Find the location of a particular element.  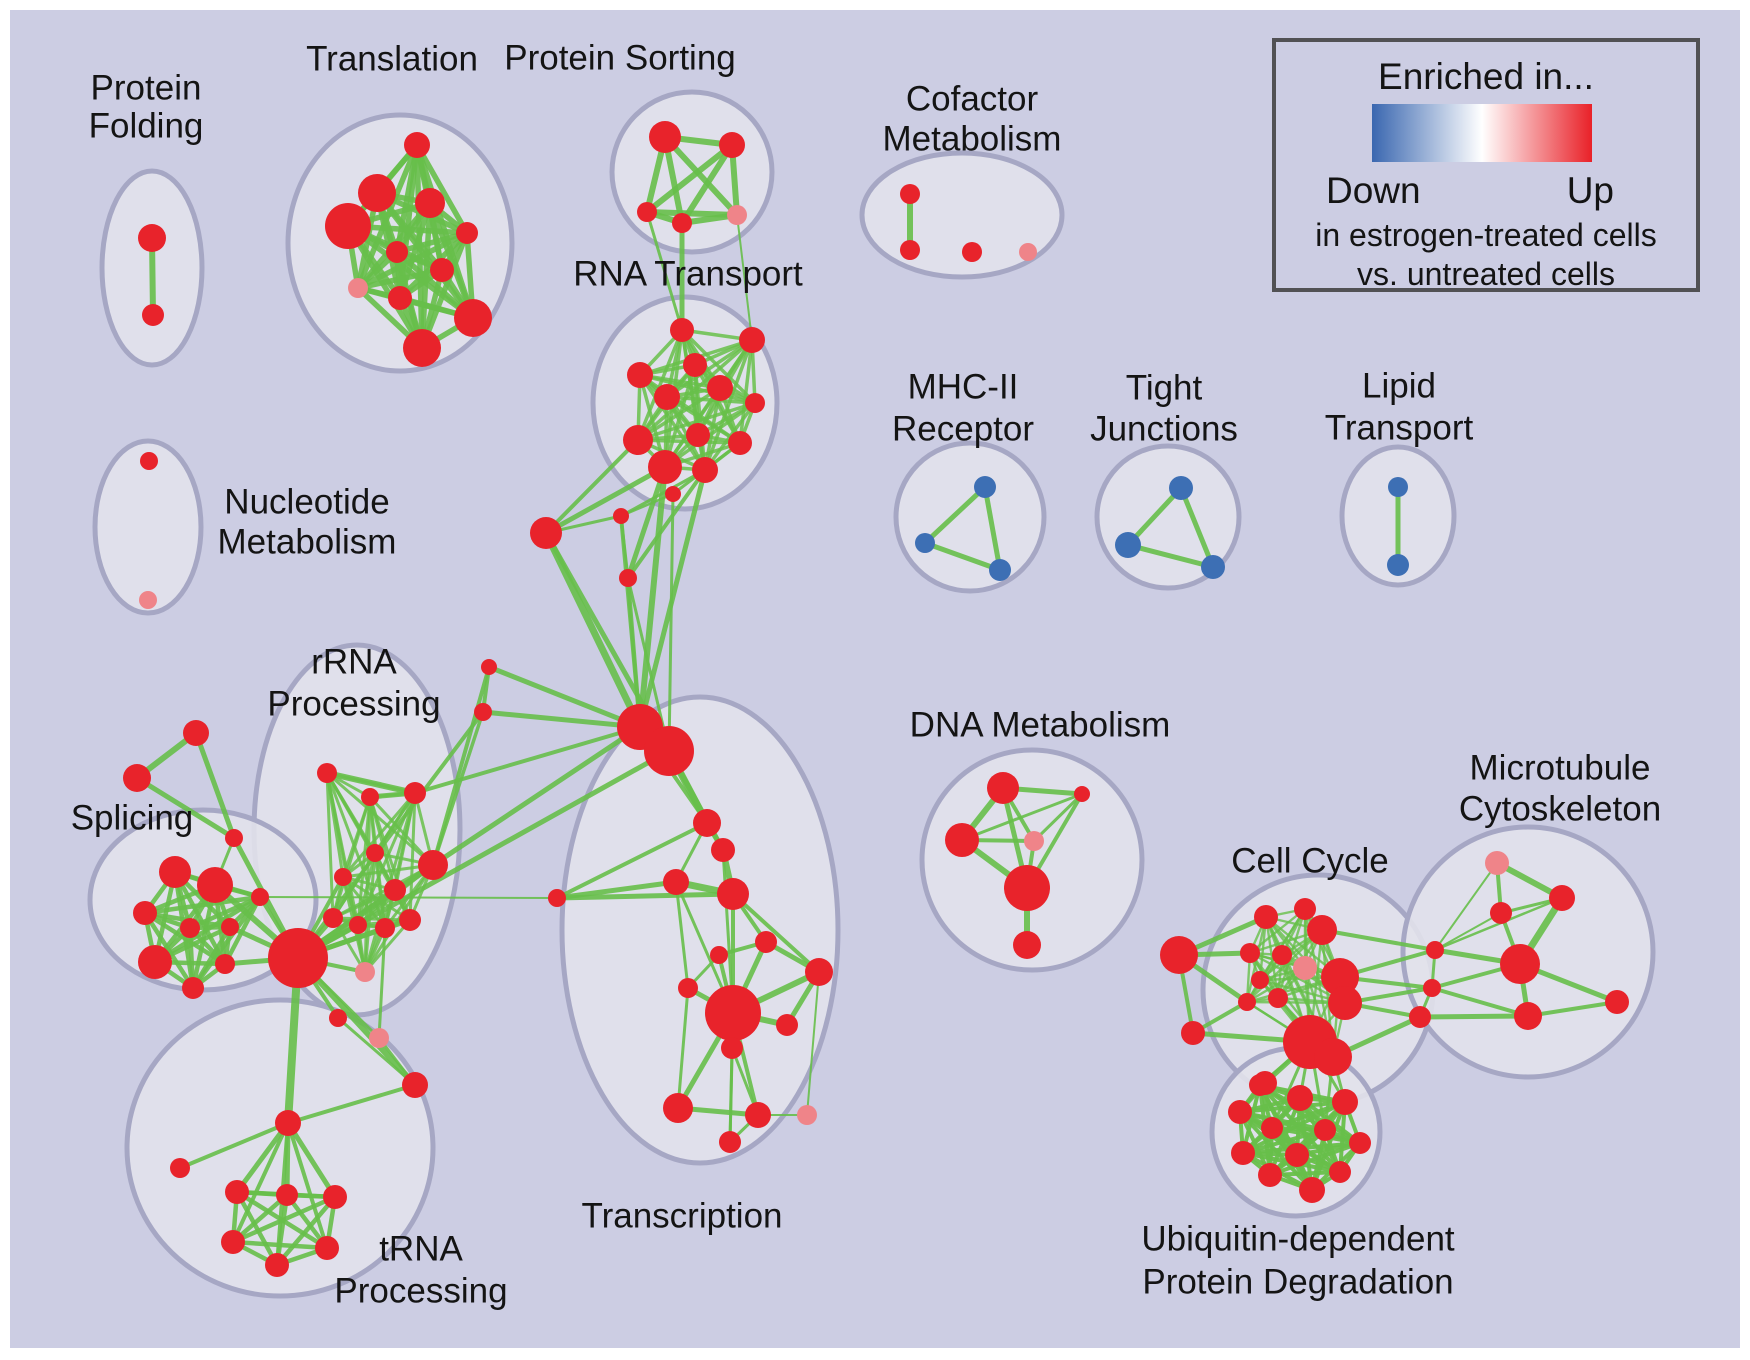

node-t2 is located at coordinates (377, 193).